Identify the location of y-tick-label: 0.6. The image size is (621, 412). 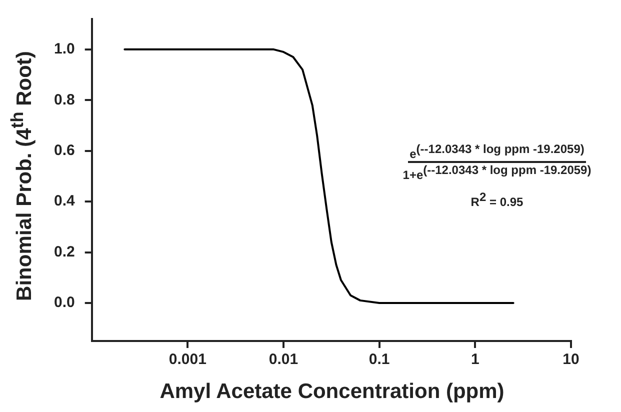
(64, 150).